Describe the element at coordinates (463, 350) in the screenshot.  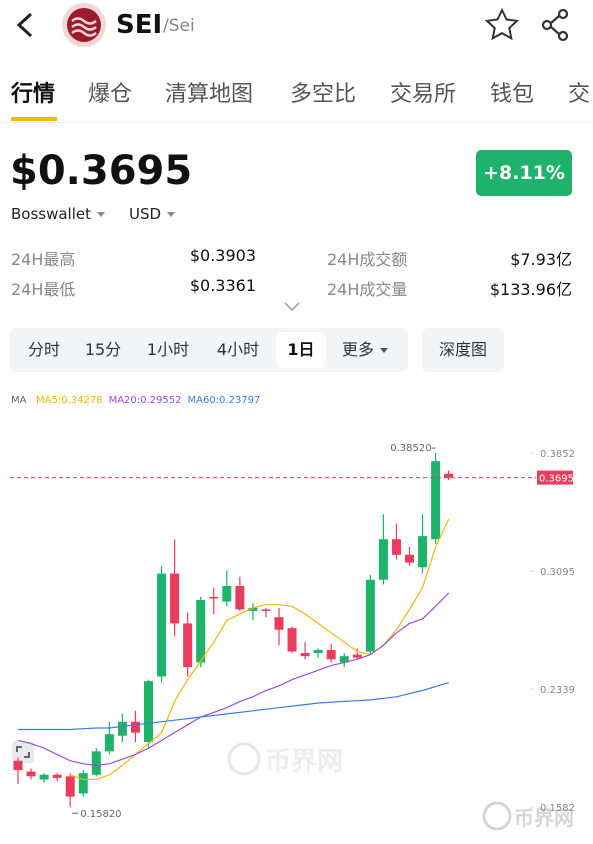
I see `depth-button: 深度图` at that location.